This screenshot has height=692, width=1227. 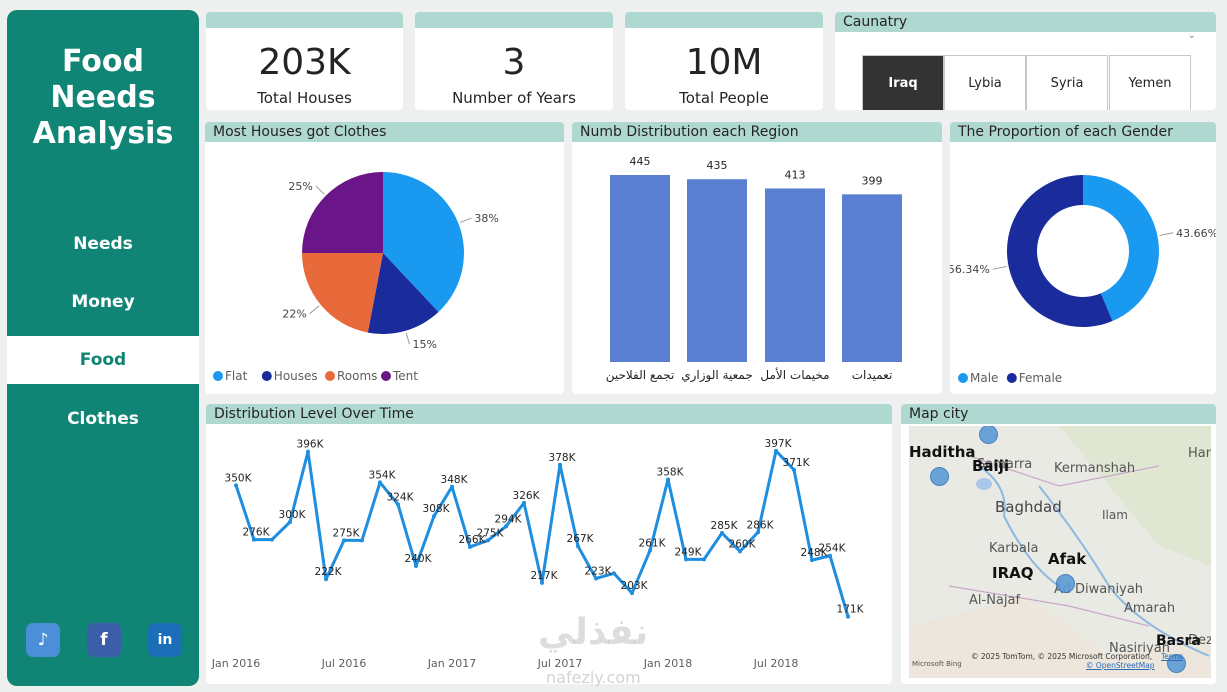 What do you see at coordinates (725, 526) in the screenshot?
I see `data-label: 285K` at bounding box center [725, 526].